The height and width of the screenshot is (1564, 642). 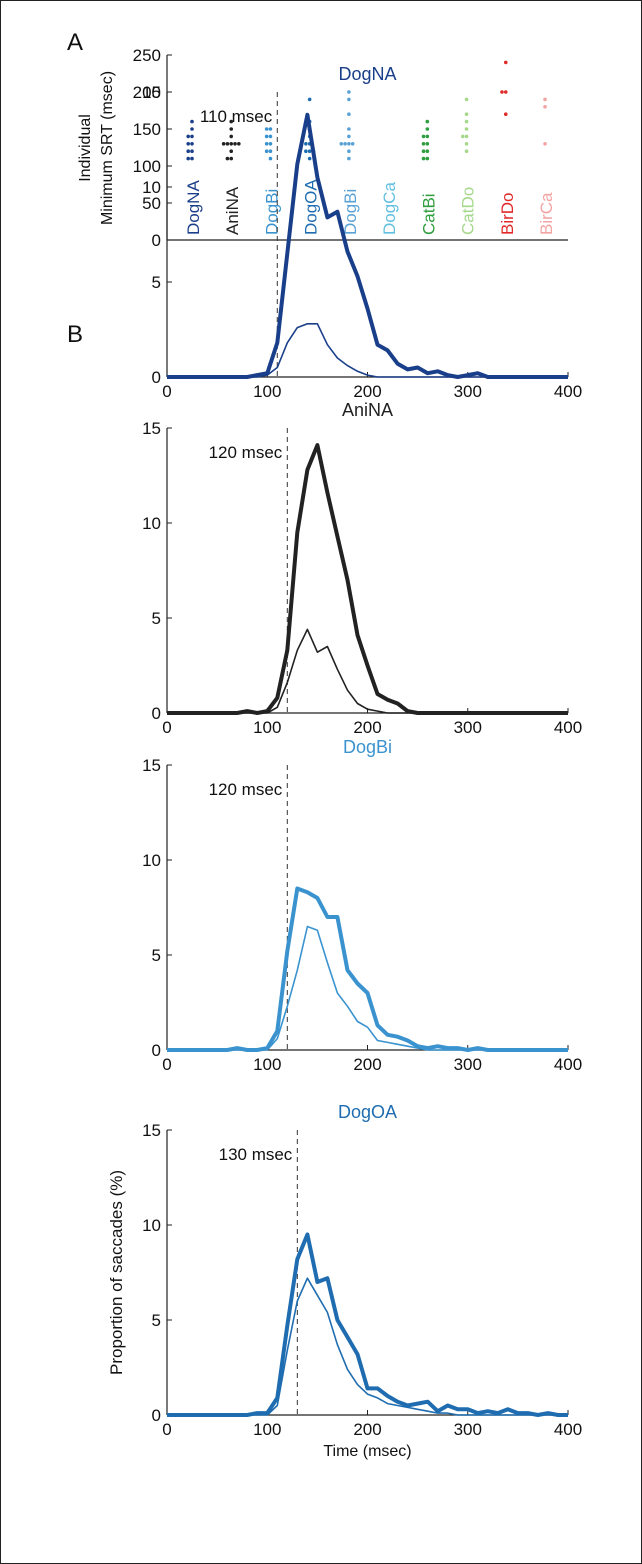 I want to click on histogram-y-tick-label: 0, so click(x=156, y=1050).